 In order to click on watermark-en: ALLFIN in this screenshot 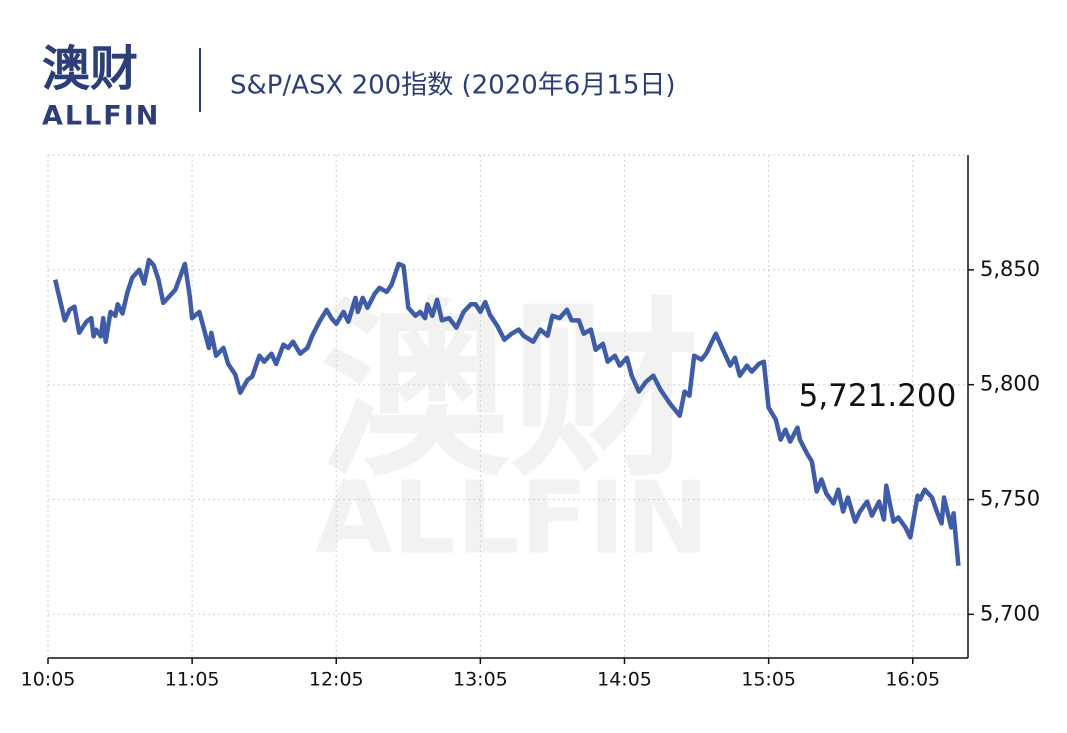, I will do `click(512, 517)`.